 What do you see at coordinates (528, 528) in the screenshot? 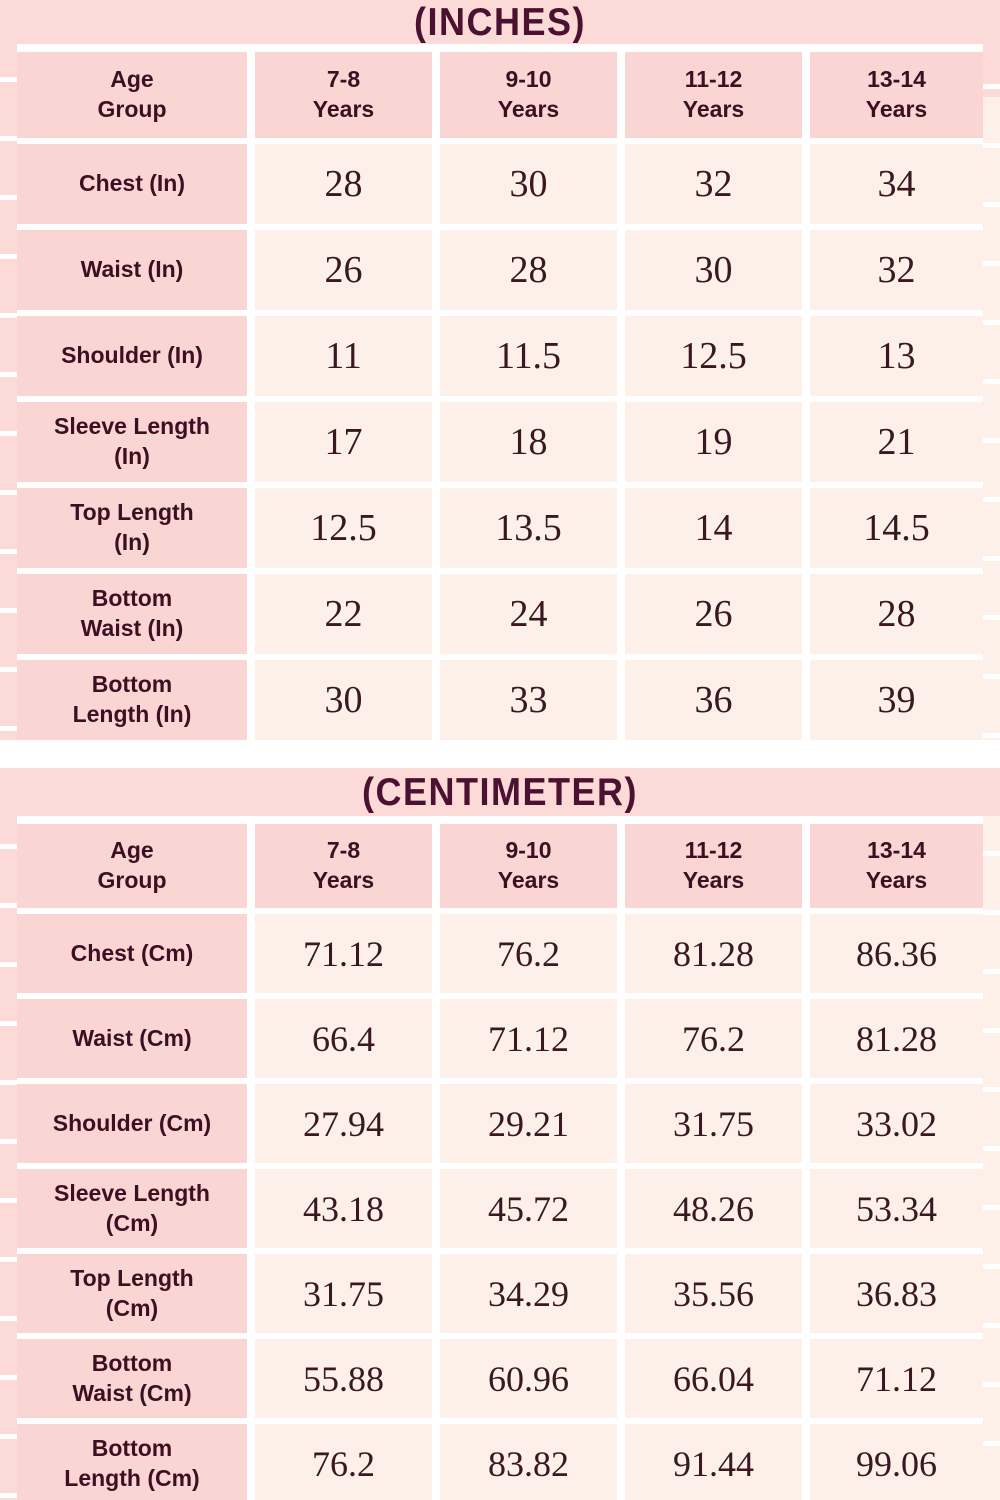
I see `measurement-value-cell: 13.5` at bounding box center [528, 528].